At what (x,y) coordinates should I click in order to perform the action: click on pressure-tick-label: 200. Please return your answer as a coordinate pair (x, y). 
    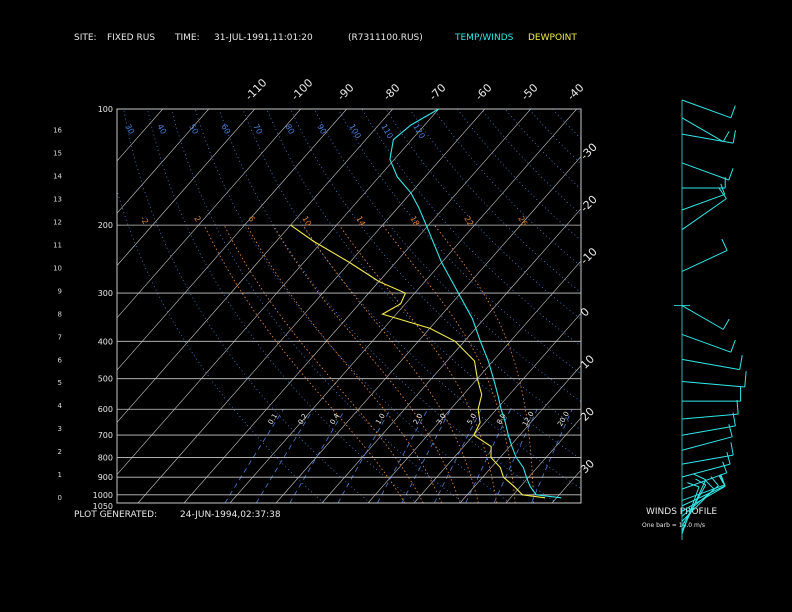
    Looking at the image, I should click on (105, 225).